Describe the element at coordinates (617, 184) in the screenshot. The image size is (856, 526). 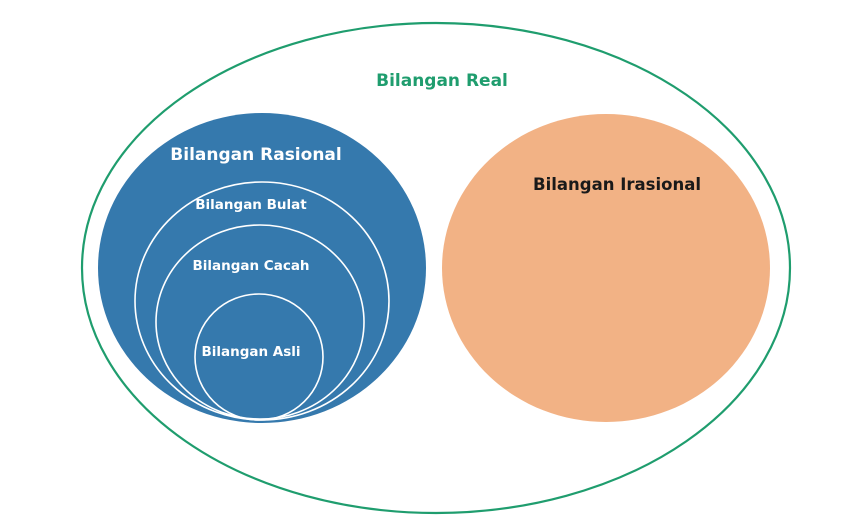
I see `irrational-numbers-label: Bilangan Irasional` at that location.